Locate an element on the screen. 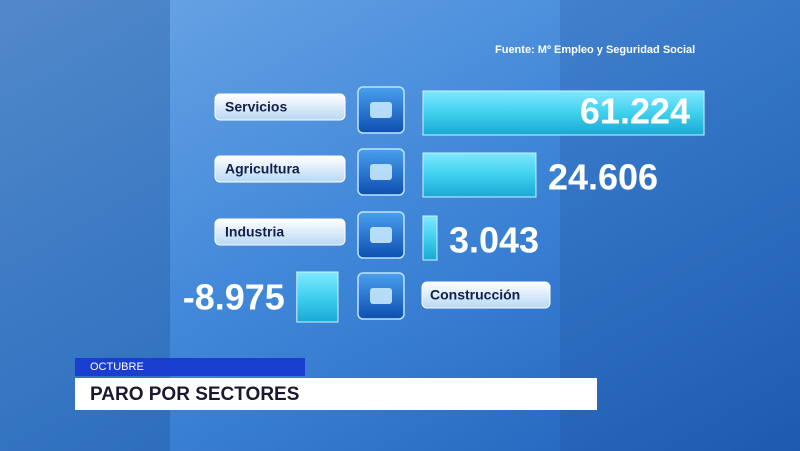  category-label: Servicios is located at coordinates (256, 107).